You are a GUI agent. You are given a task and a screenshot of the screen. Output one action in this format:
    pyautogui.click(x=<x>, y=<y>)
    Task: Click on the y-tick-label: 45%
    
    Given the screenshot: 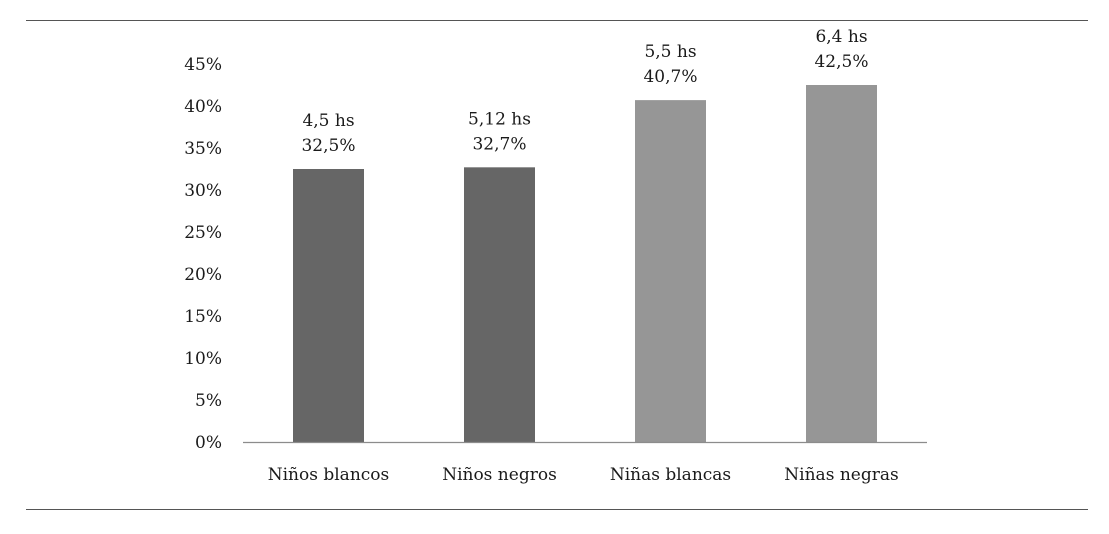 What is the action you would take?
    pyautogui.click(x=203, y=65)
    